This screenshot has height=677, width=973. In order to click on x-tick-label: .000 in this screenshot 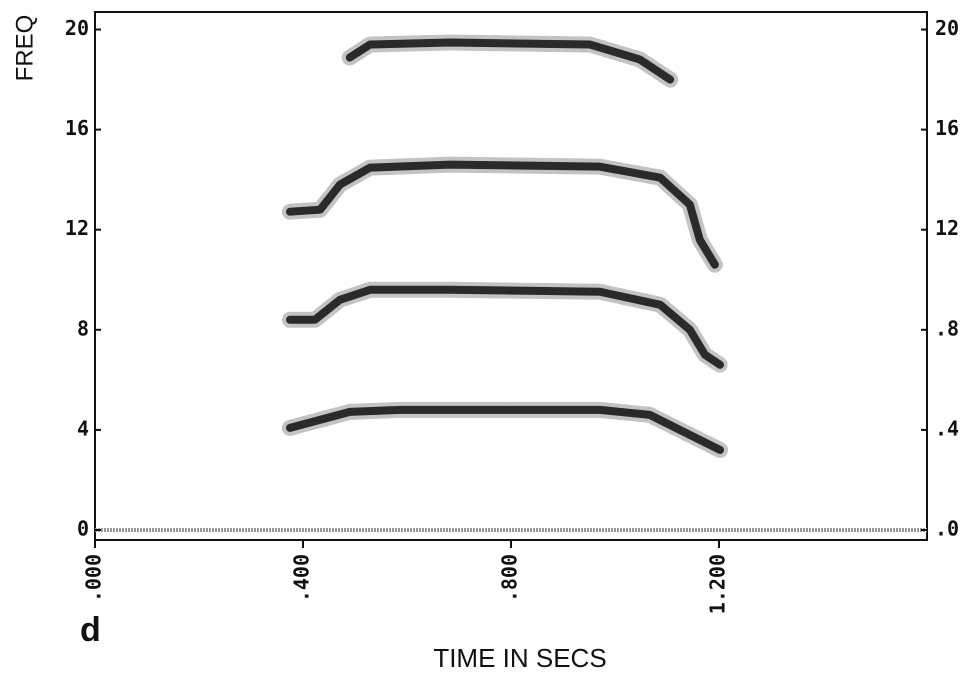, I will do `click(94, 578)`.